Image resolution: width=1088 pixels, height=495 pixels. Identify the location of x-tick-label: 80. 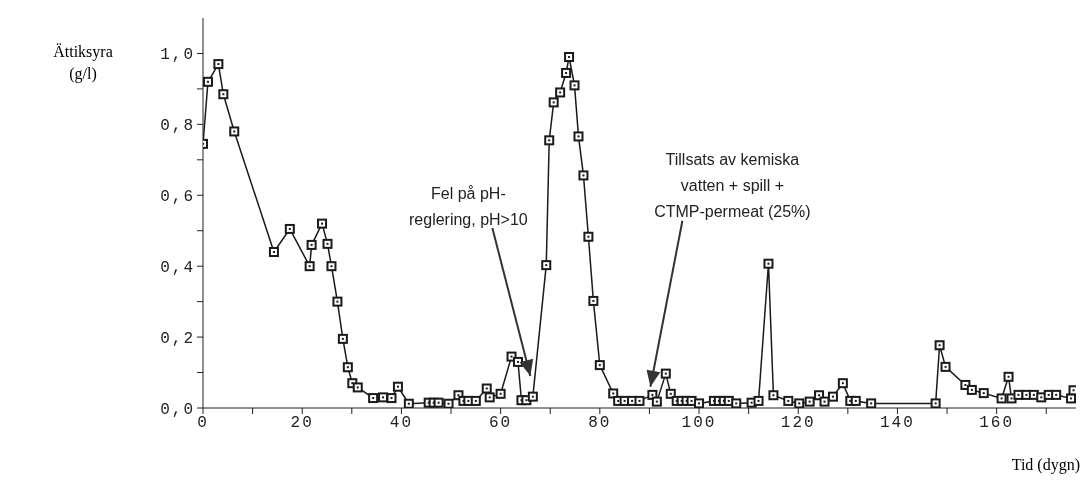
(600, 423).